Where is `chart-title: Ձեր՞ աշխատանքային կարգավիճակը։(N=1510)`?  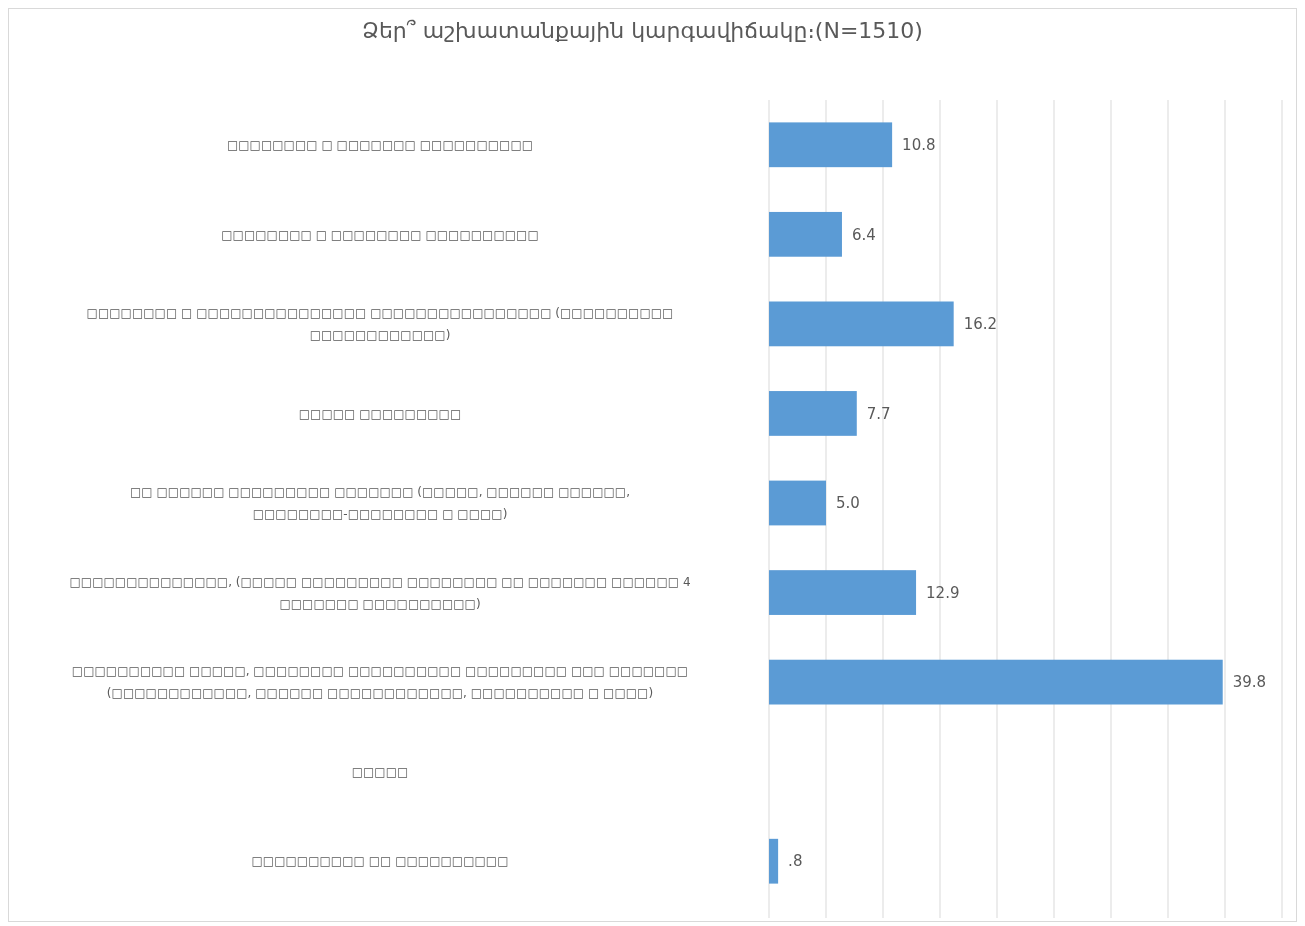
chart-title: Ձեր՞ աշխատանքային կարգավիճակը։(N=1510) is located at coordinates (642, 30).